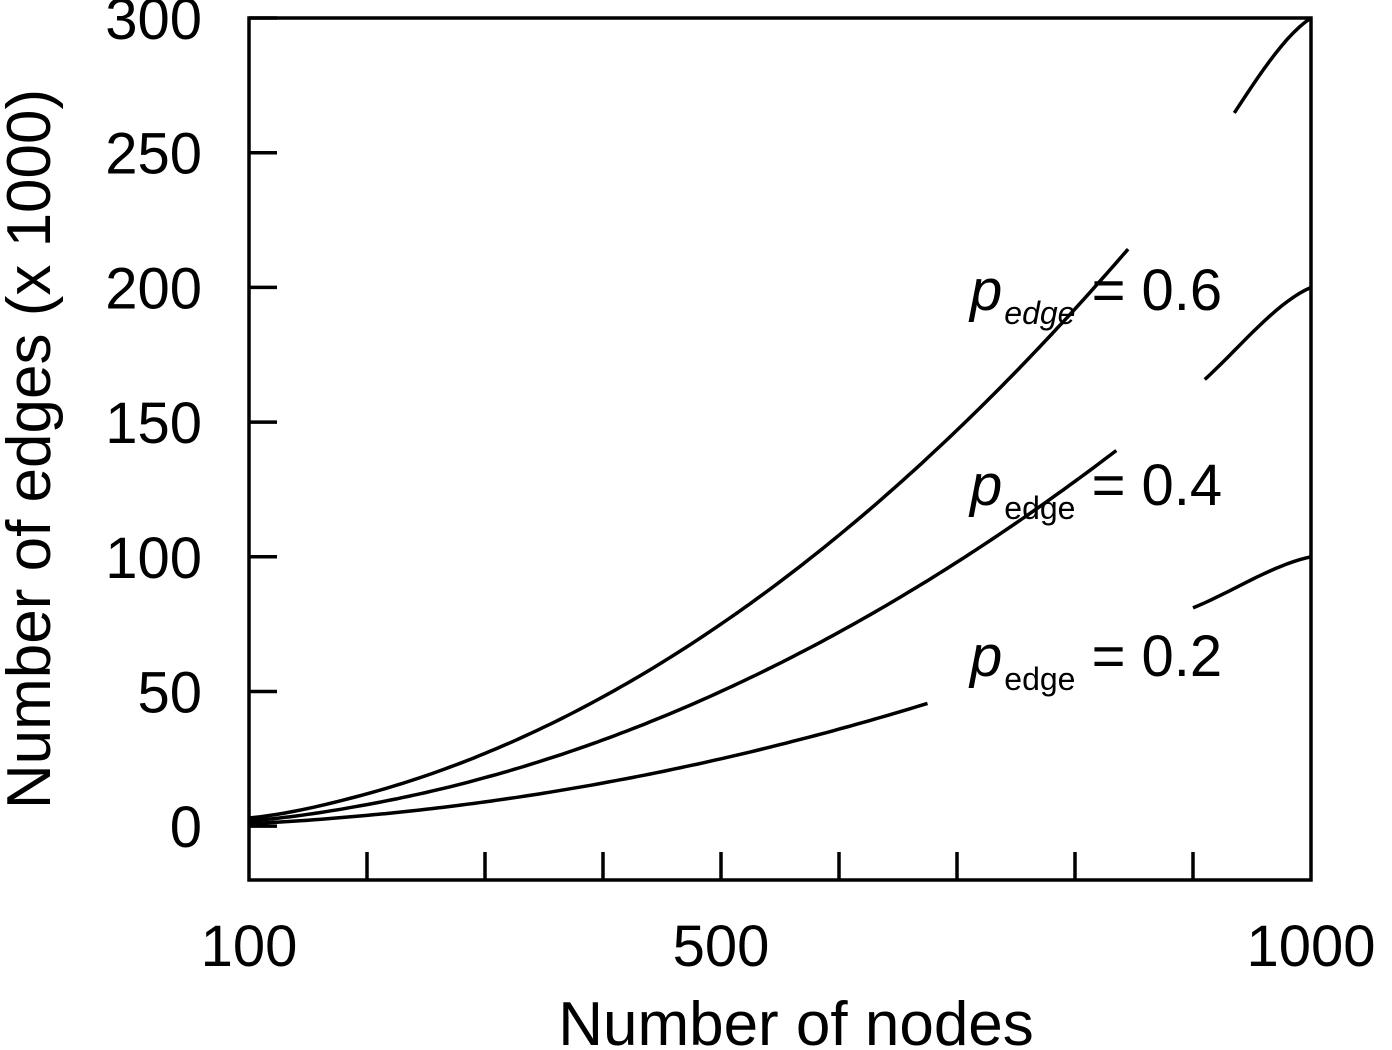  Describe the element at coordinates (186, 827) in the screenshot. I see `y-tick-label-0: 0` at that location.